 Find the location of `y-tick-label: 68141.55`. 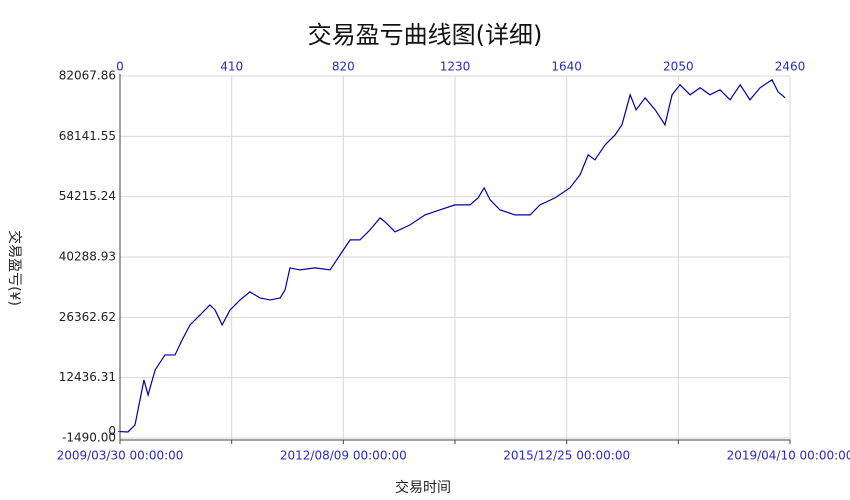

y-tick-label: 68141.55 is located at coordinates (87, 136).